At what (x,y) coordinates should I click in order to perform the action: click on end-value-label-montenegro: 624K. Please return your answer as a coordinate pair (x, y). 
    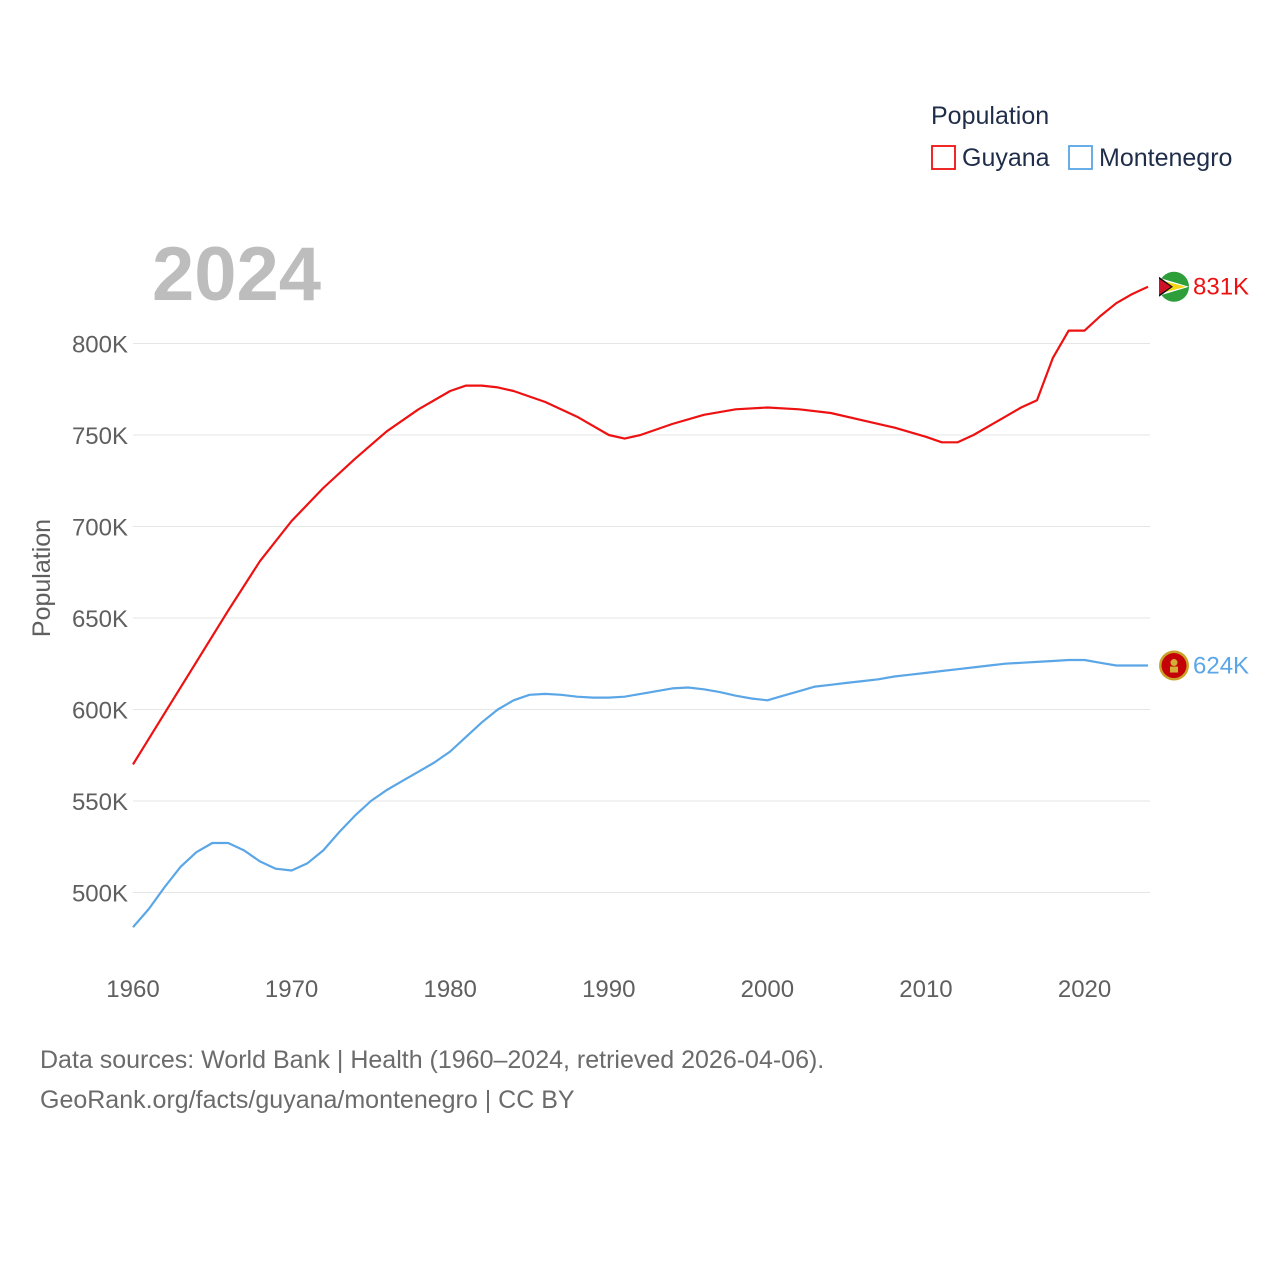
    Looking at the image, I should click on (1221, 666).